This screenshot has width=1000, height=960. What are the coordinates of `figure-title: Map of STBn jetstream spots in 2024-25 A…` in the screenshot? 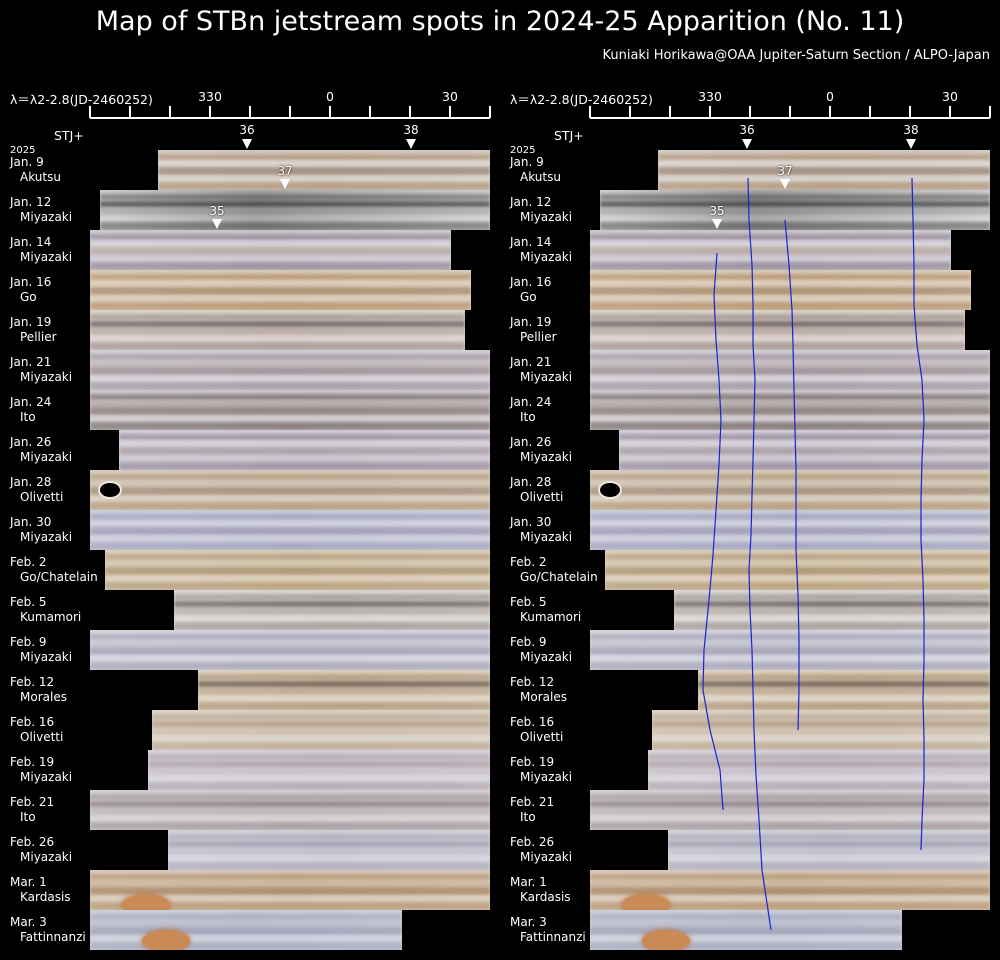 It's located at (500, 21).